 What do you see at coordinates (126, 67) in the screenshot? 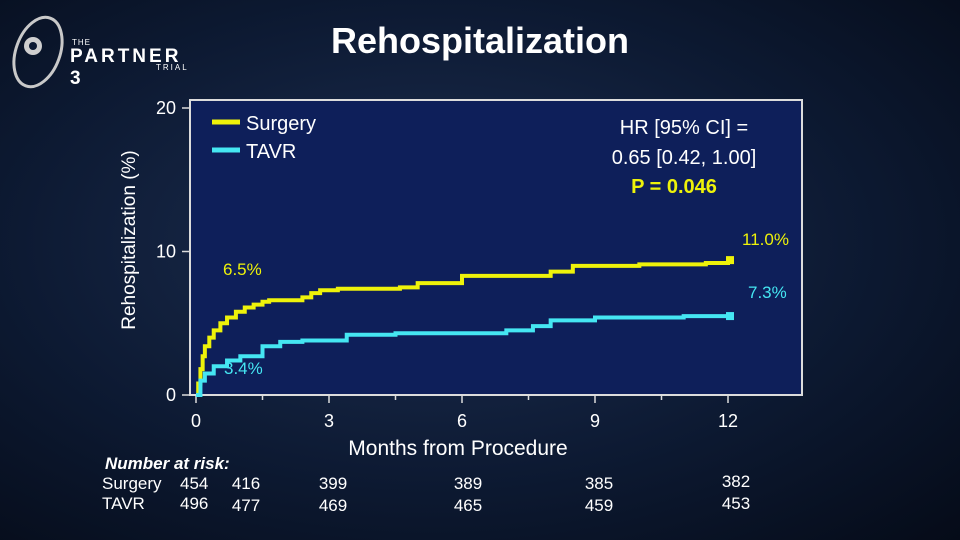
I see `logo-name-text: PARTNER 3` at bounding box center [126, 67].